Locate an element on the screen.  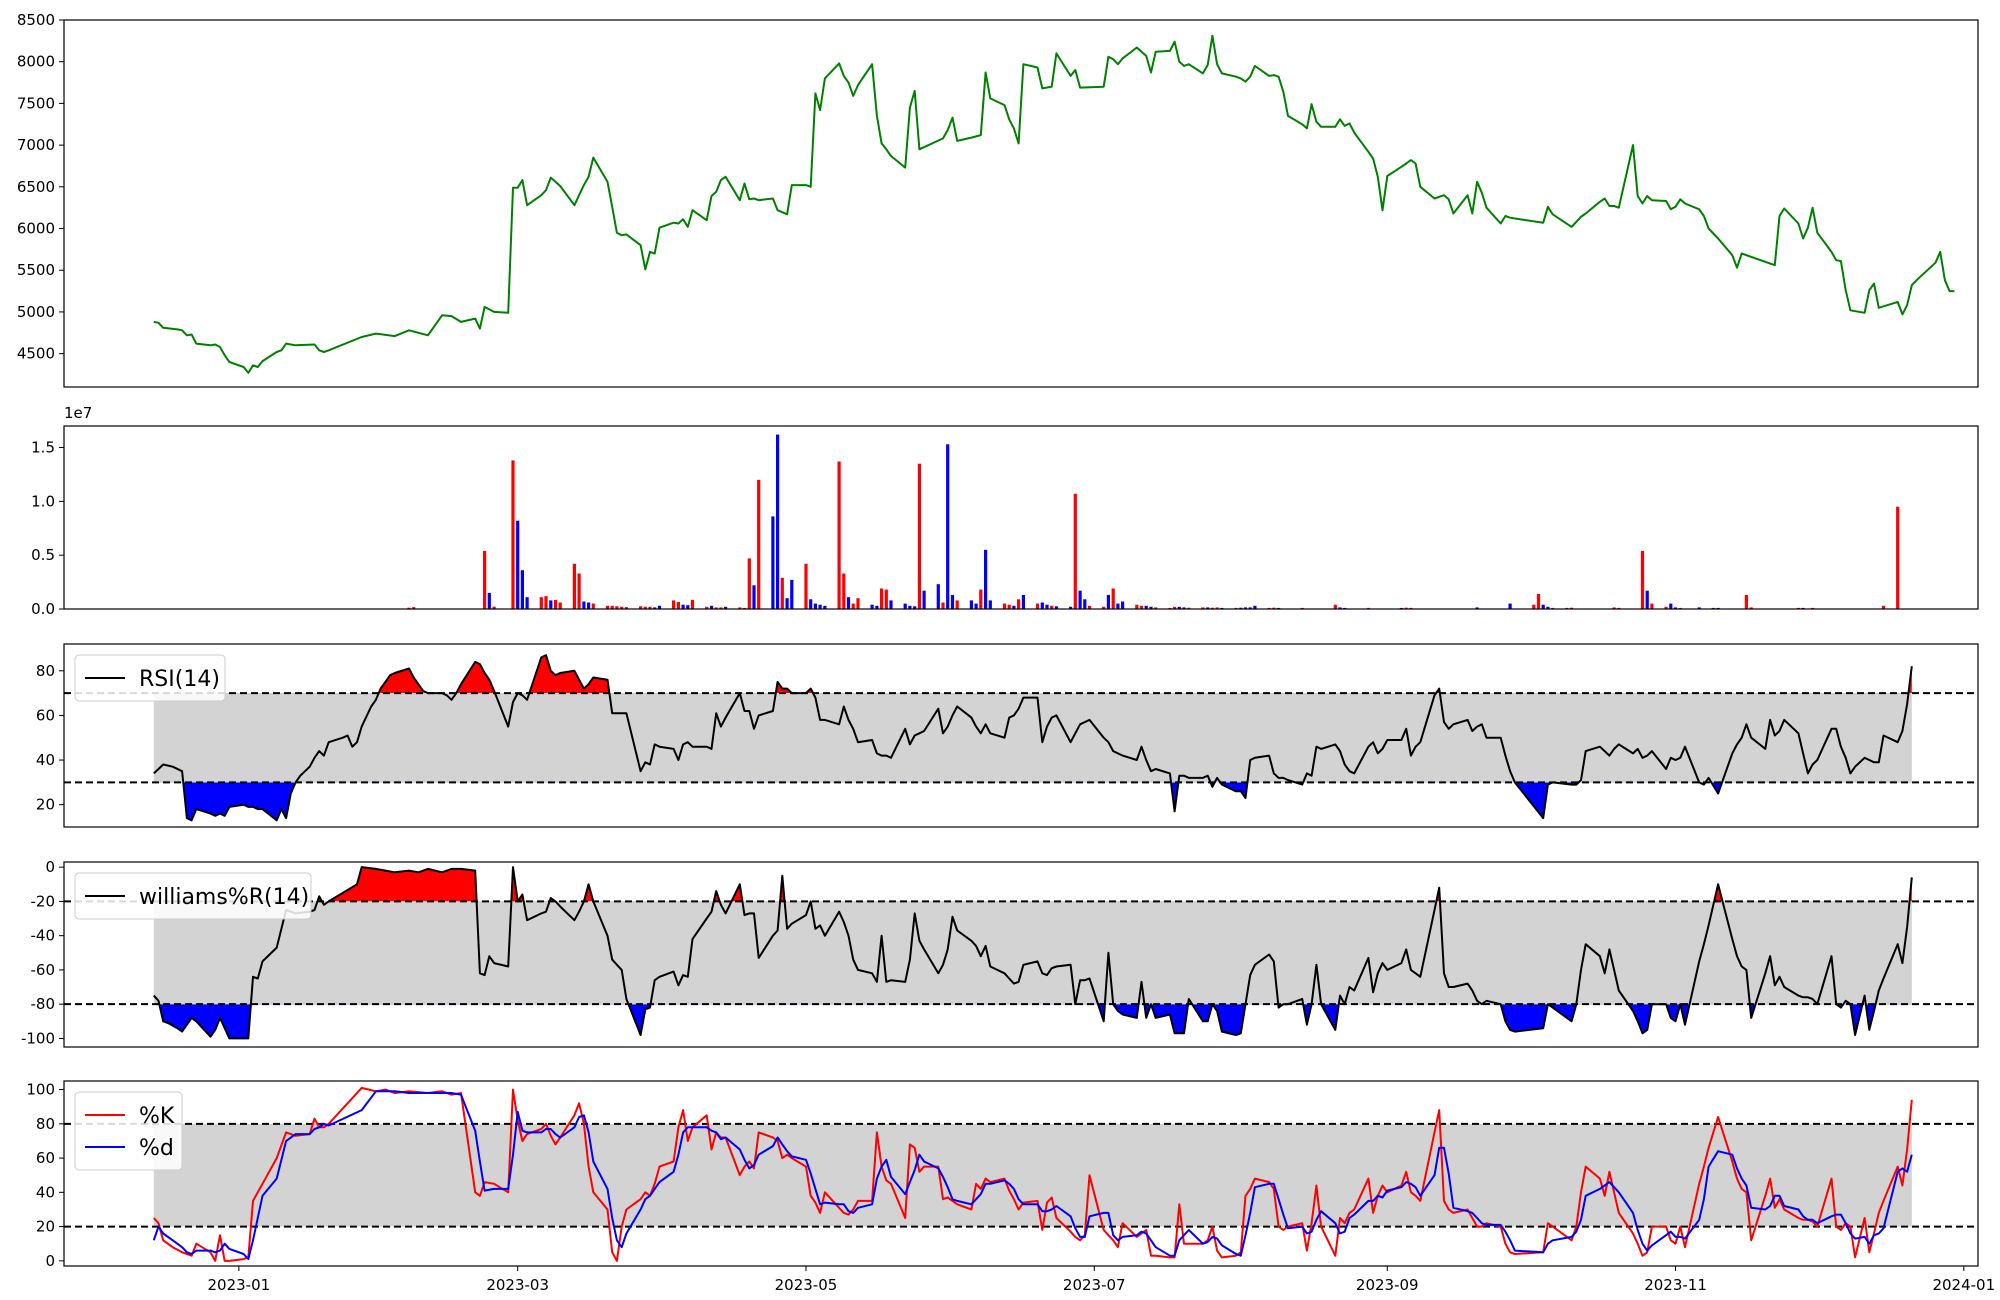
y-tick-label: 8000 is located at coordinates (36, 62).